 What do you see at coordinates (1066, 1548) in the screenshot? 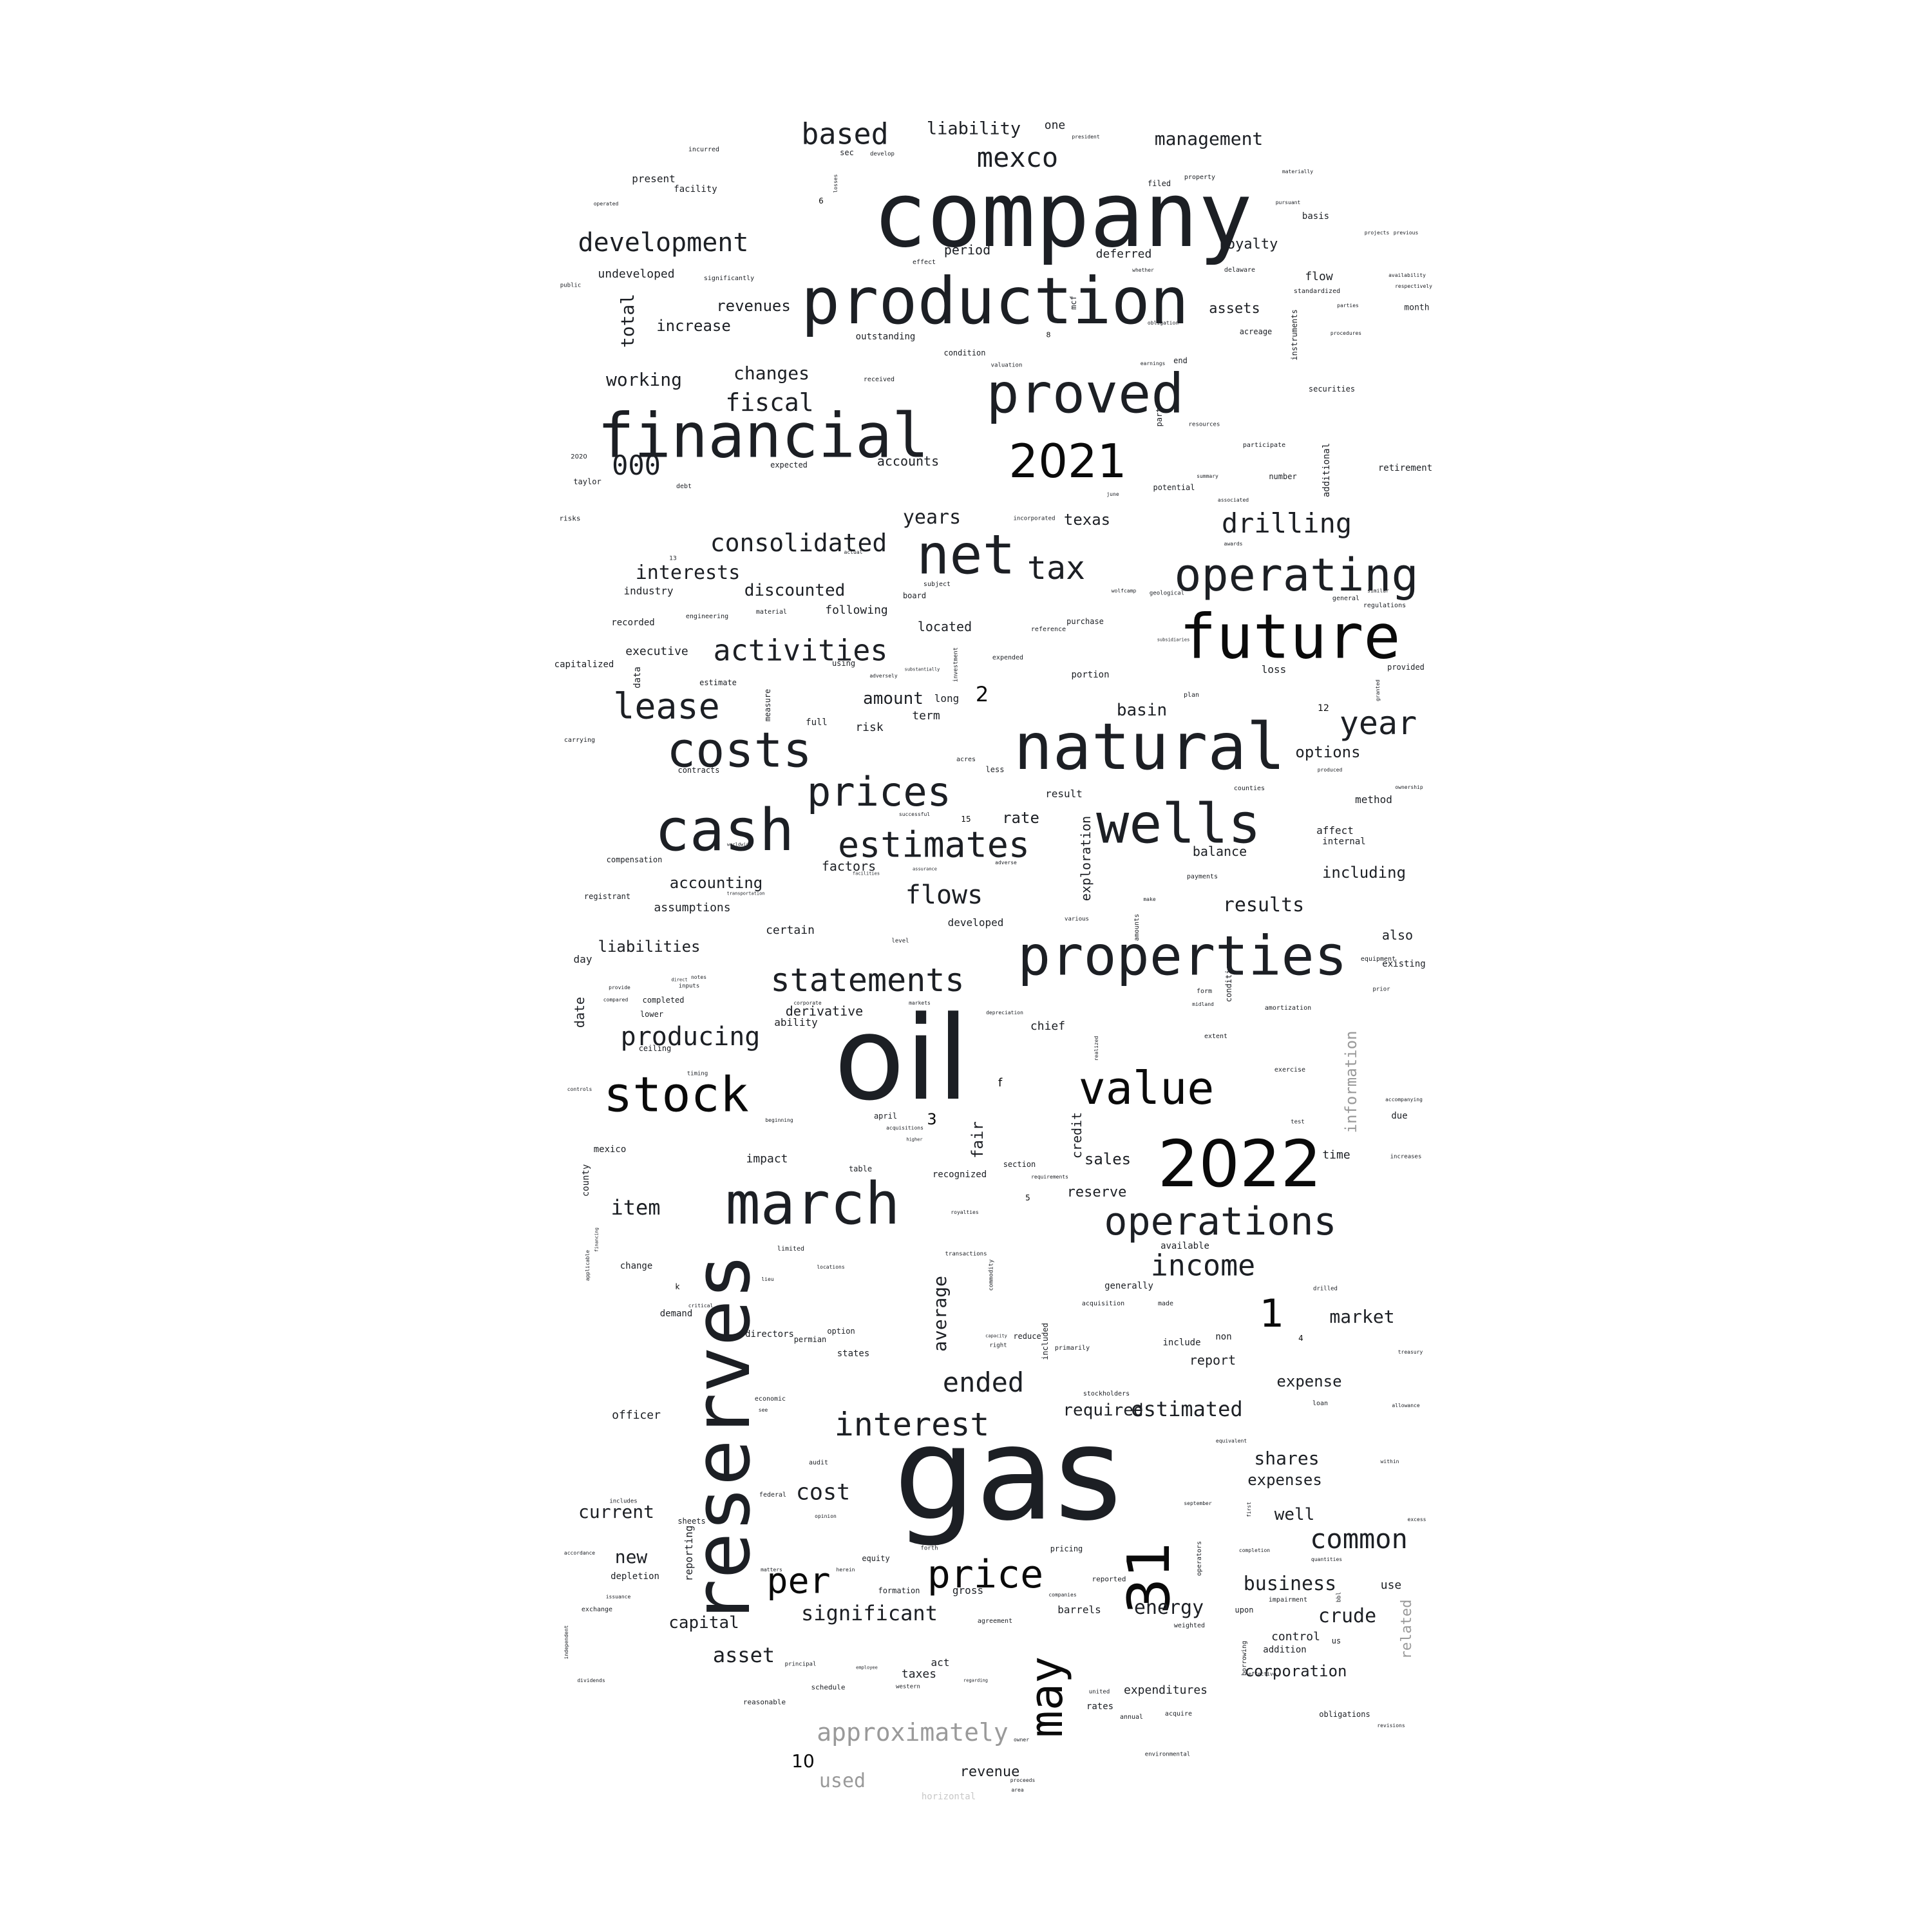
I see `word-pricing: pricing` at bounding box center [1066, 1548].